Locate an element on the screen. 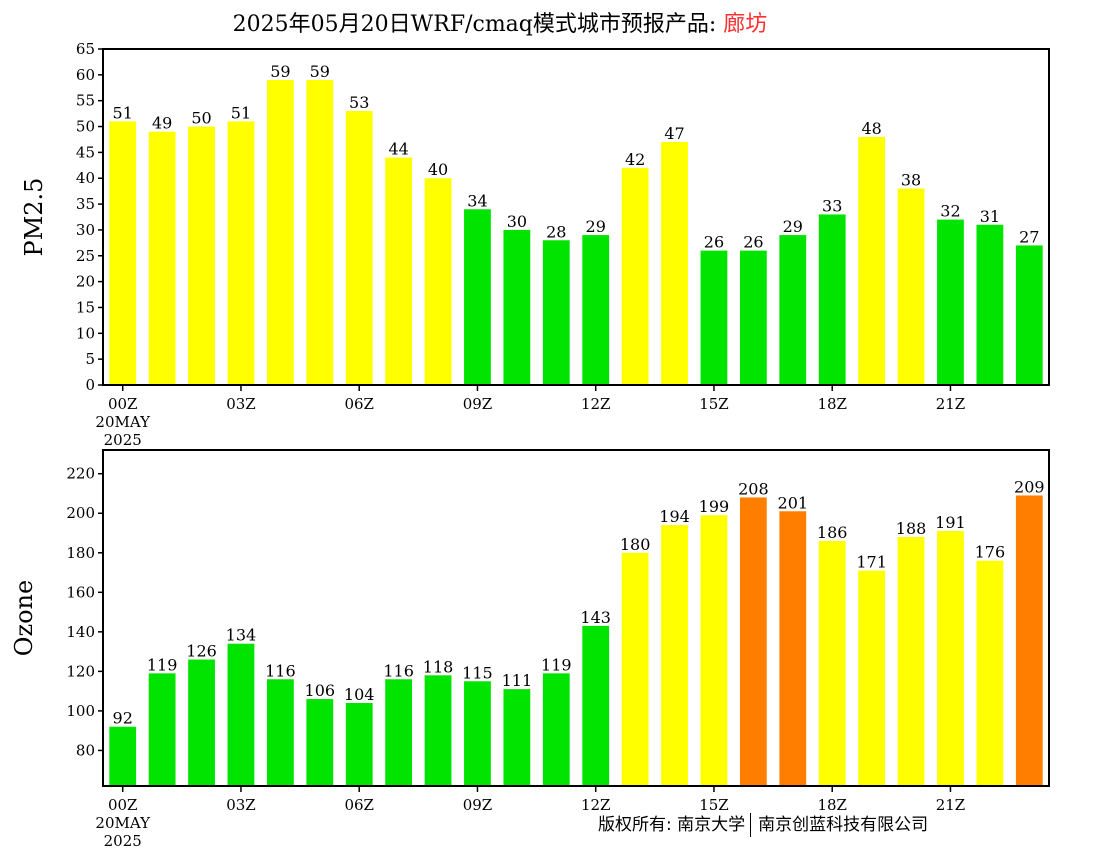 The width and height of the screenshot is (1100, 850). data-label: 119 is located at coordinates (556, 664).